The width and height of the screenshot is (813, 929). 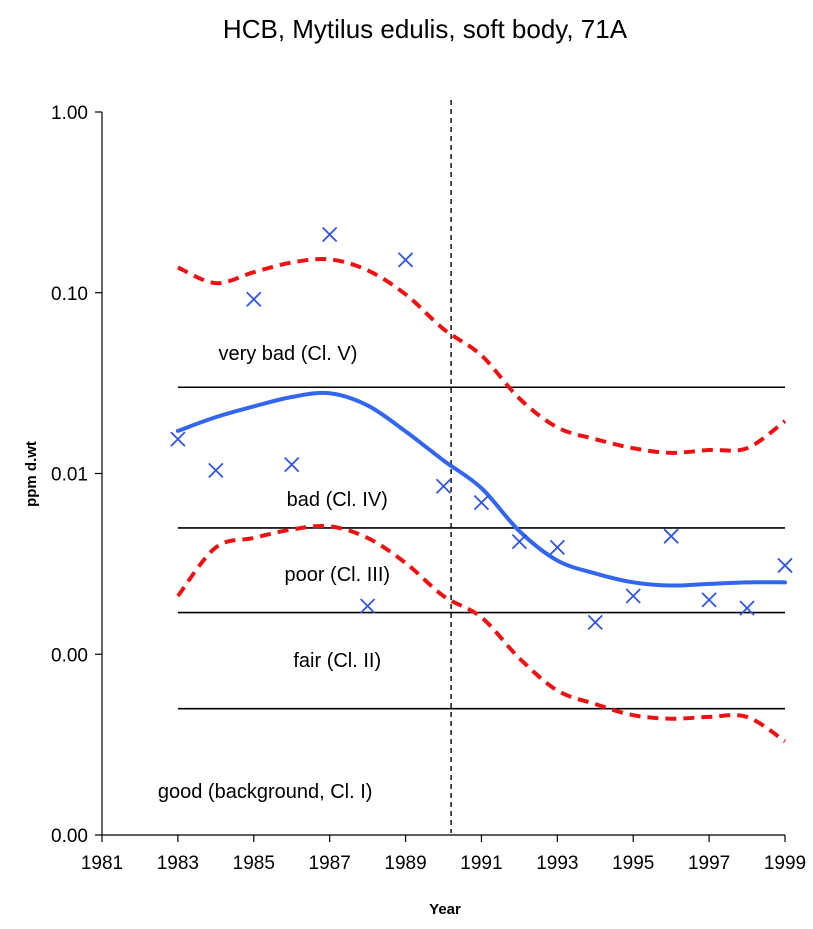 I want to click on x-tick-label: 1995, so click(x=633, y=863).